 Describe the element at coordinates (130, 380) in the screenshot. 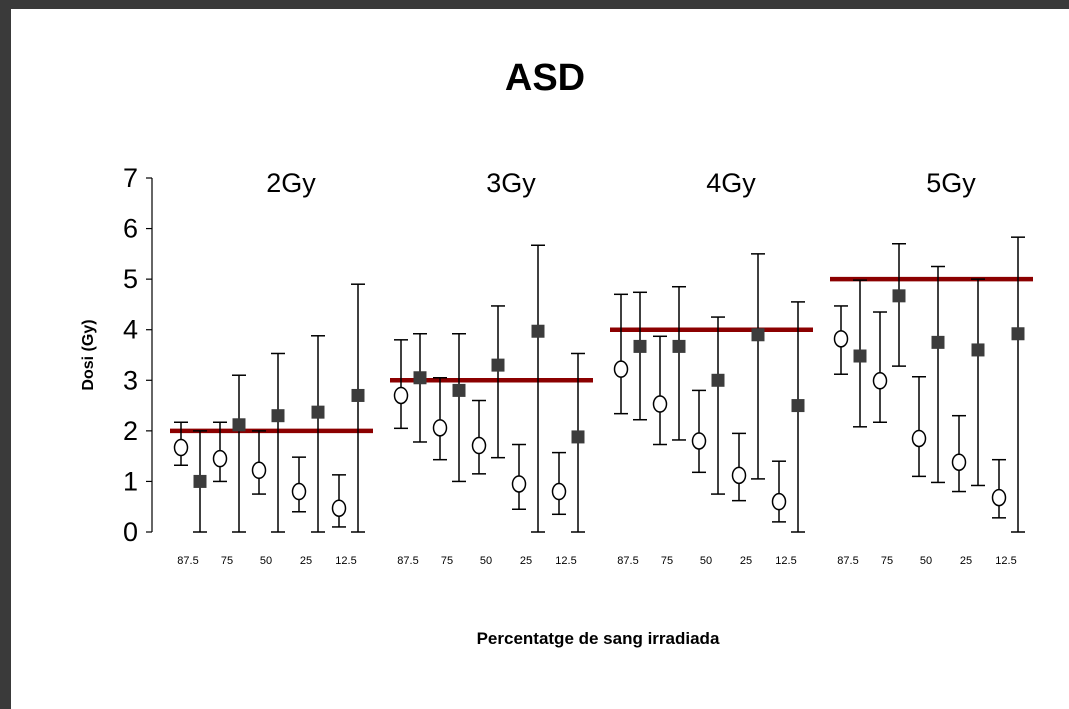

I see `y-tick-label: 3` at that location.